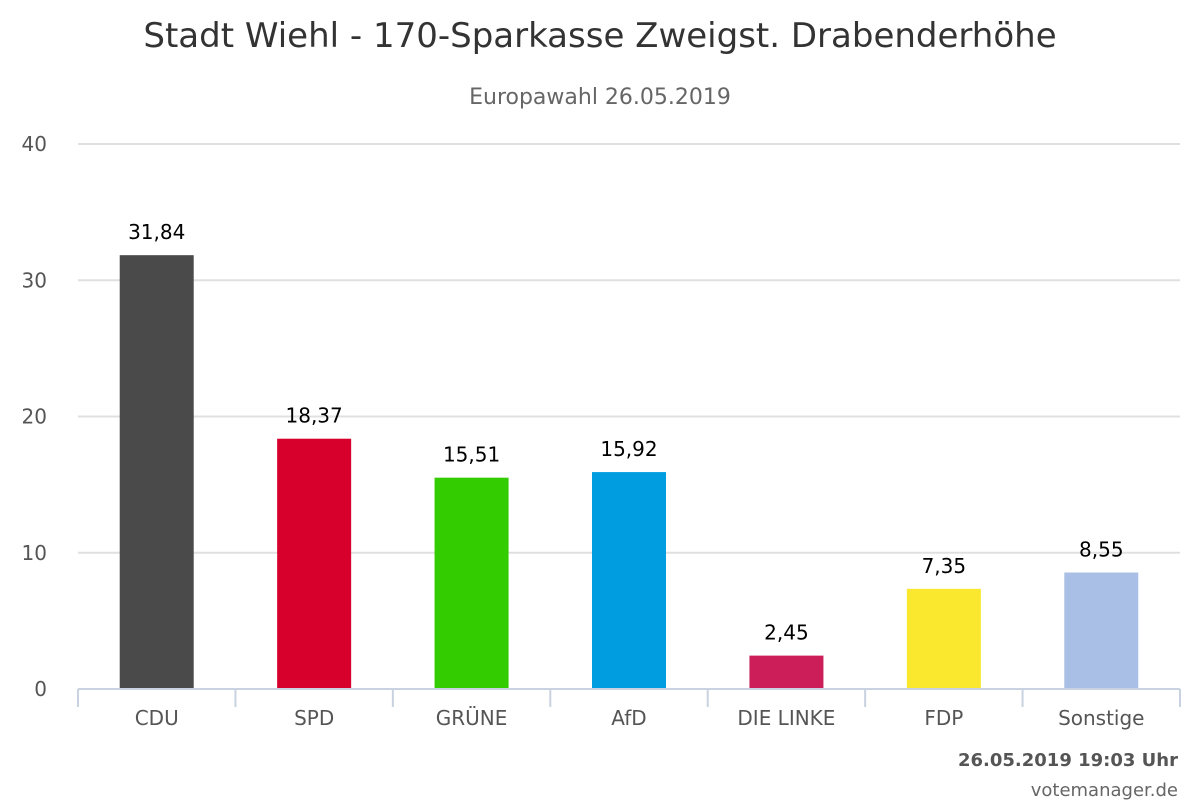  Describe the element at coordinates (1101, 718) in the screenshot. I see `x-tick-label: Sonstige` at that location.